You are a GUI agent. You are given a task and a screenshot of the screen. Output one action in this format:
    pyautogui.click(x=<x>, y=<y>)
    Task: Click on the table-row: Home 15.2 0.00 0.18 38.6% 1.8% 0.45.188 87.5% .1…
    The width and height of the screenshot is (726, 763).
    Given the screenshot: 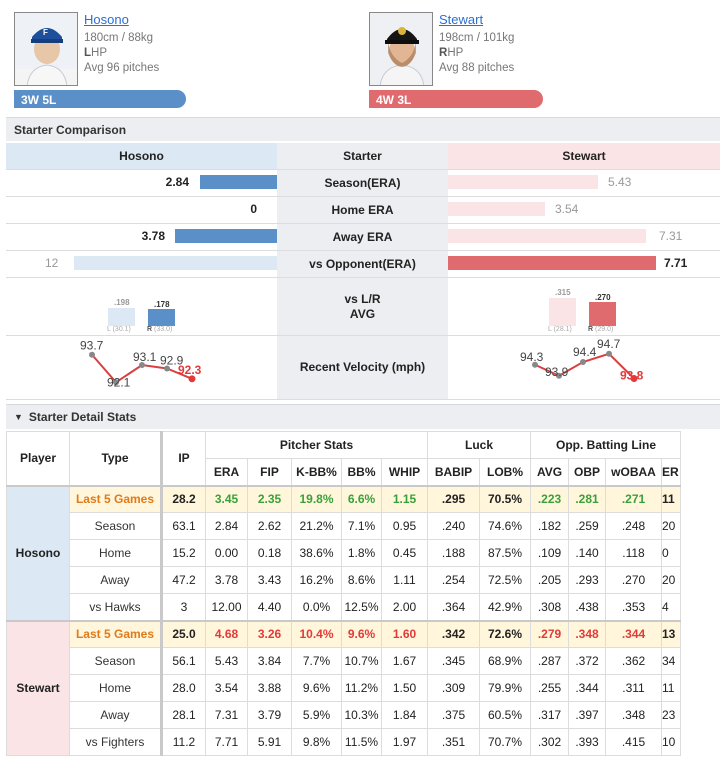 What is the action you would take?
    pyautogui.click(x=344, y=553)
    